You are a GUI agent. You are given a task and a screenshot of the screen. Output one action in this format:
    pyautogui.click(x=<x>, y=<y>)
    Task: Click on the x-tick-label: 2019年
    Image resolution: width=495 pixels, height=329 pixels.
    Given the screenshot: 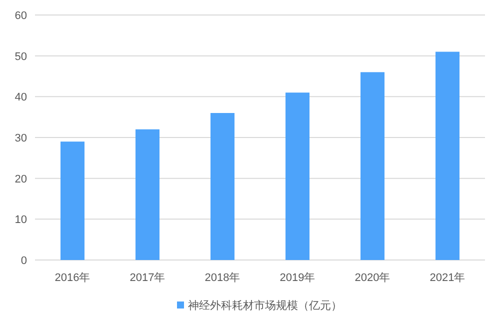 What is the action you would take?
    pyautogui.click(x=298, y=278)
    